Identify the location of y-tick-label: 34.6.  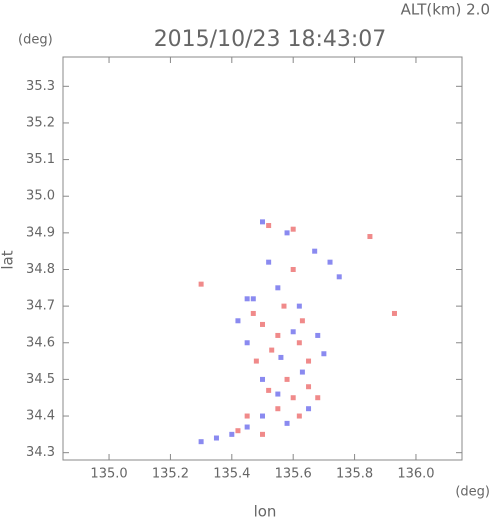
(40, 342).